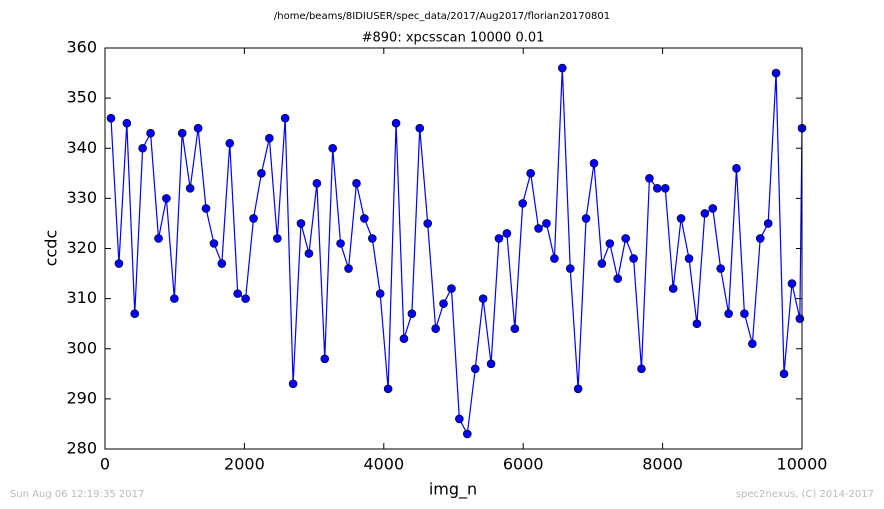 Image resolution: width=884 pixels, height=509 pixels. What do you see at coordinates (81, 47) in the screenshot?
I see `y-tick-label: 360` at bounding box center [81, 47].